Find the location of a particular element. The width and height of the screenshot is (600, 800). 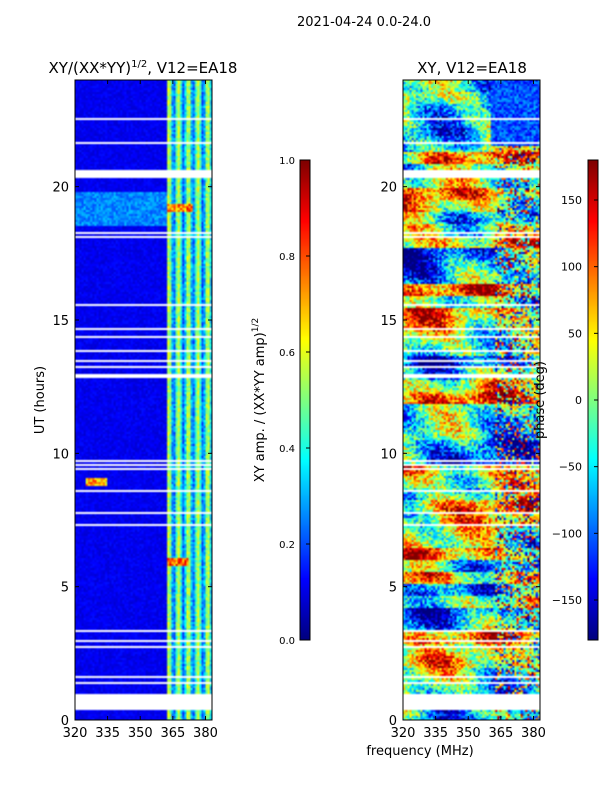

colorbar-tick-label: 0.6 is located at coordinates (287, 353).